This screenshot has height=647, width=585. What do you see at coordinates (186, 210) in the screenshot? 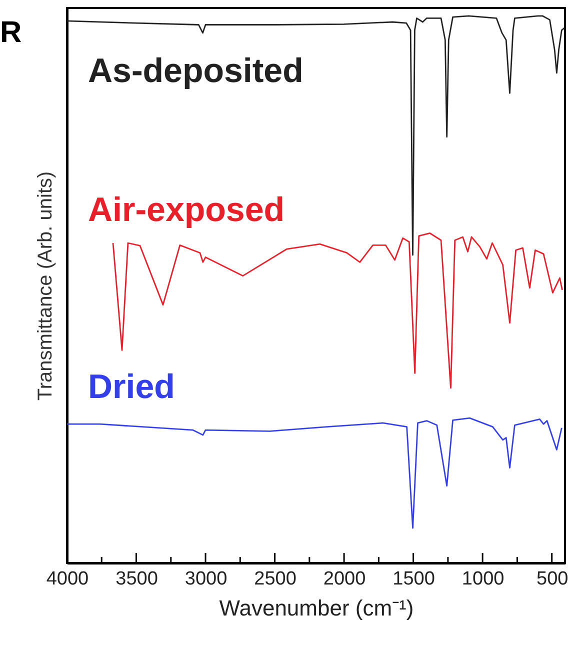
I see `series-label: Air-exposed` at bounding box center [186, 210].